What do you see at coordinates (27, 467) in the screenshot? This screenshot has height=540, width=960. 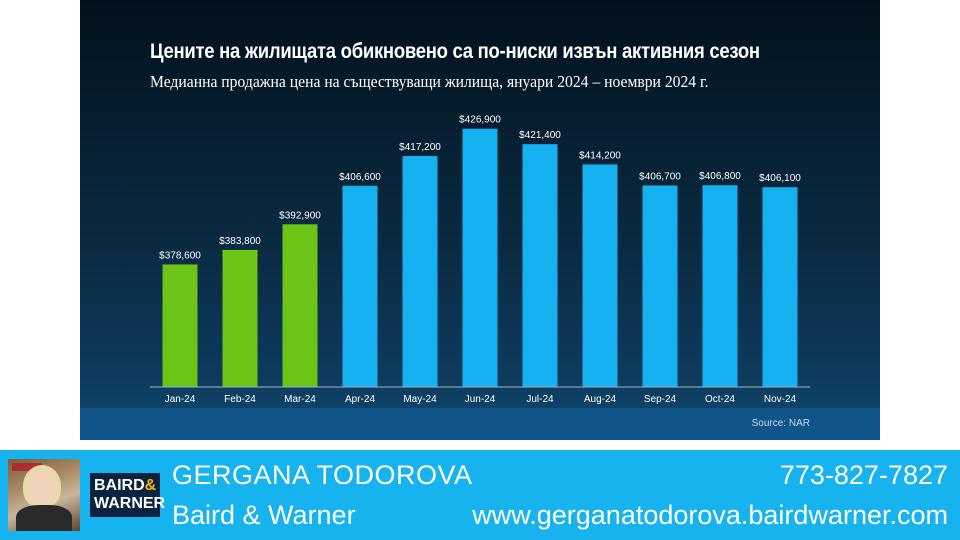 I see `photo-logo-mark` at bounding box center [27, 467].